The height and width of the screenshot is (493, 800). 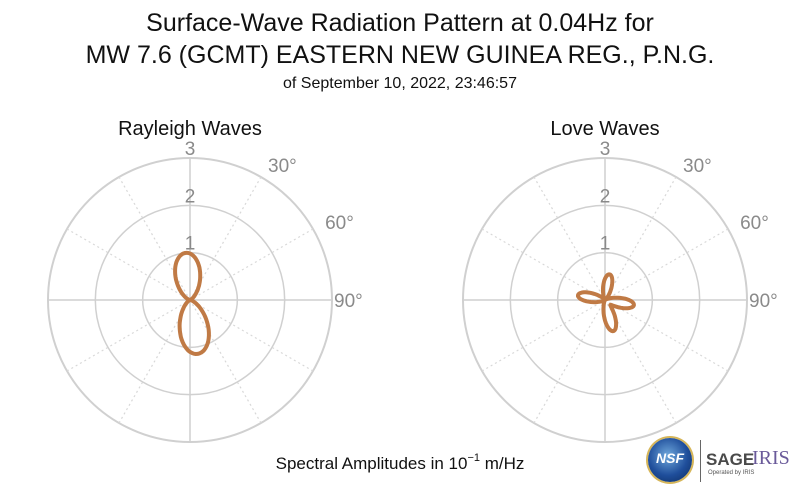 What do you see at coordinates (605, 149) in the screenshot?
I see `love-radial-tick-label: 3` at bounding box center [605, 149].